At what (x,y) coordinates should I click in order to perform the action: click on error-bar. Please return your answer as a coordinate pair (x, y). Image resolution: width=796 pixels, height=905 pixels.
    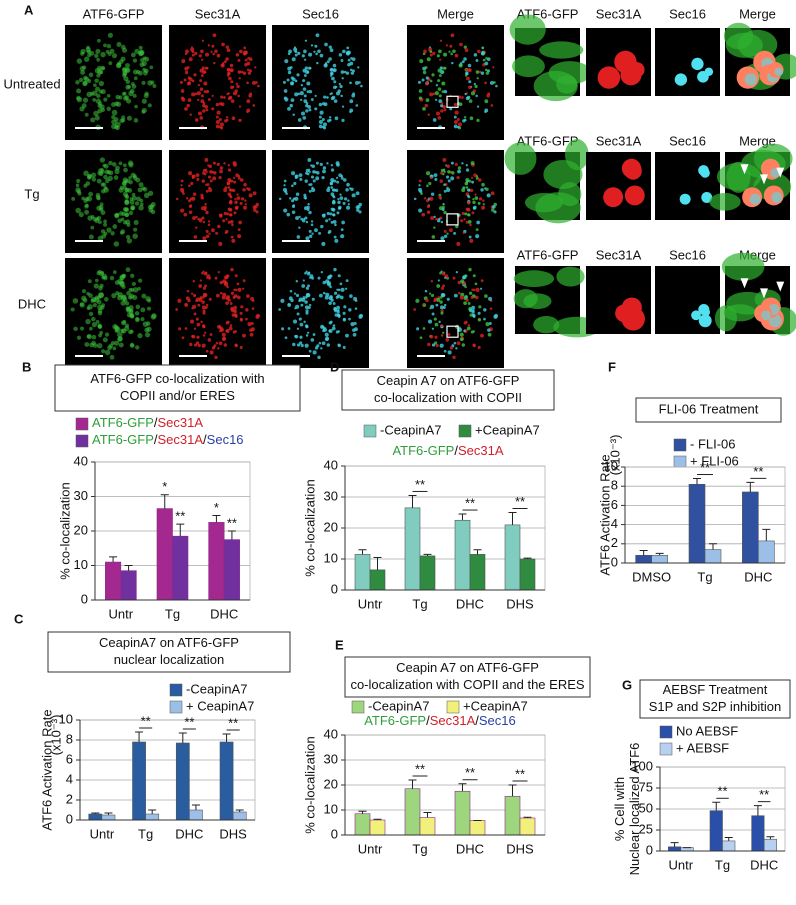
    Looking at the image, I should click on (770, 838).